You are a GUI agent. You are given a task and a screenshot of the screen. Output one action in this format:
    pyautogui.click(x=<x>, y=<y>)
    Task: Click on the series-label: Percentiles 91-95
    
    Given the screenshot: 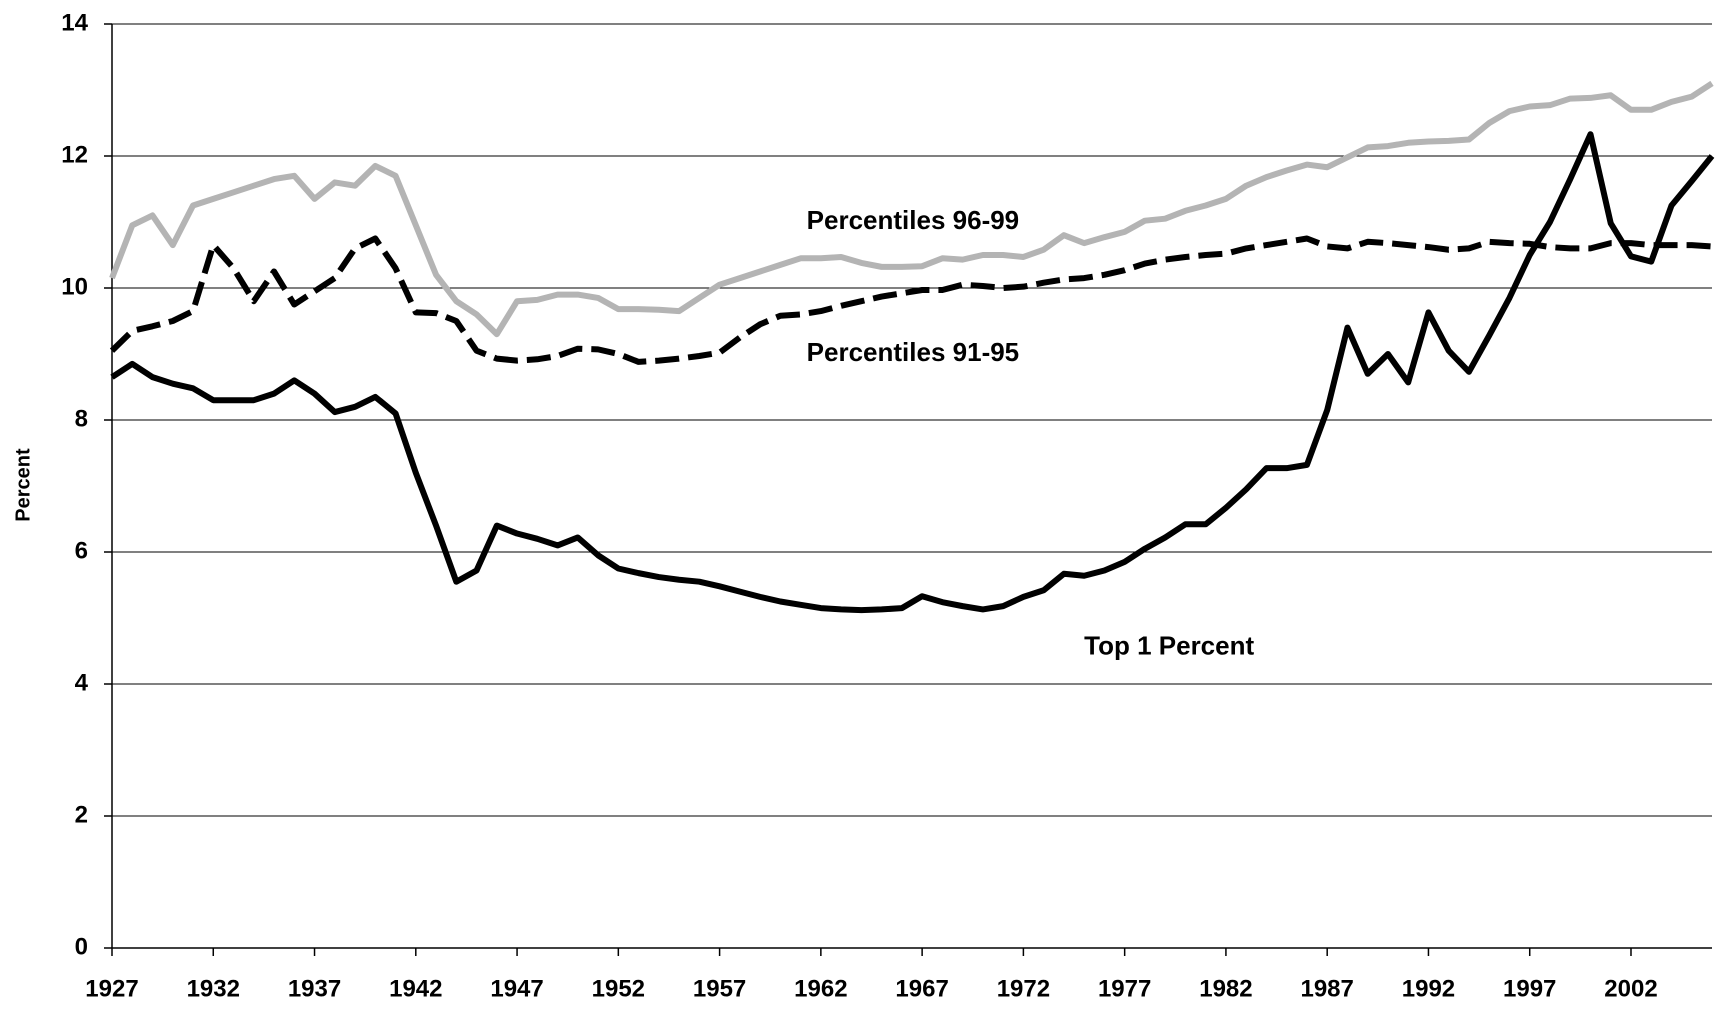 What is the action you would take?
    pyautogui.click(x=913, y=352)
    